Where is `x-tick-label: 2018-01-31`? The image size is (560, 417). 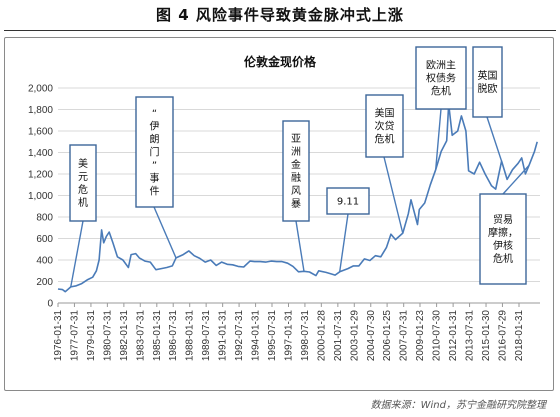
x-tick-label: 2018-01-31 is located at coordinates (519, 336).